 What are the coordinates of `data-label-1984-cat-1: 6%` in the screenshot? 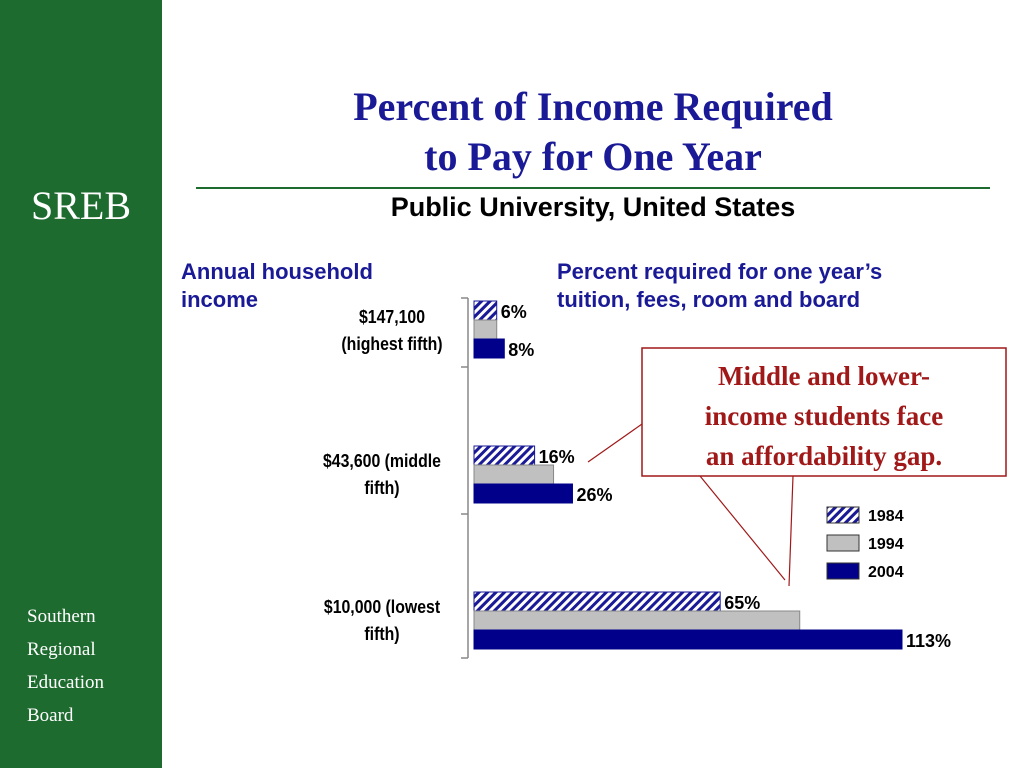 It's located at (514, 312).